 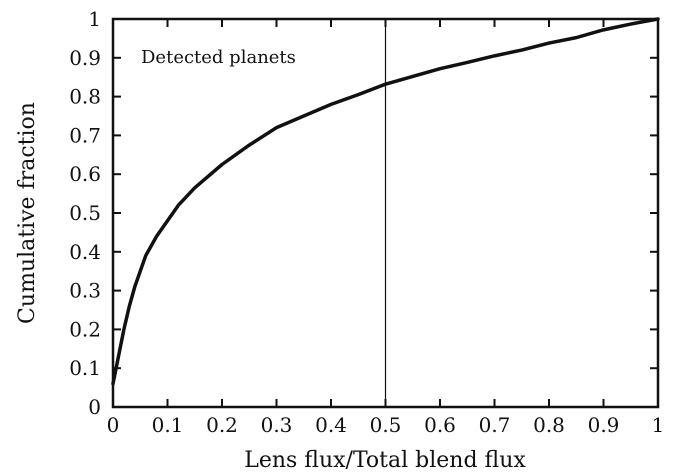 What do you see at coordinates (85, 368) in the screenshot?
I see `y-tick-label: 0.1` at bounding box center [85, 368].